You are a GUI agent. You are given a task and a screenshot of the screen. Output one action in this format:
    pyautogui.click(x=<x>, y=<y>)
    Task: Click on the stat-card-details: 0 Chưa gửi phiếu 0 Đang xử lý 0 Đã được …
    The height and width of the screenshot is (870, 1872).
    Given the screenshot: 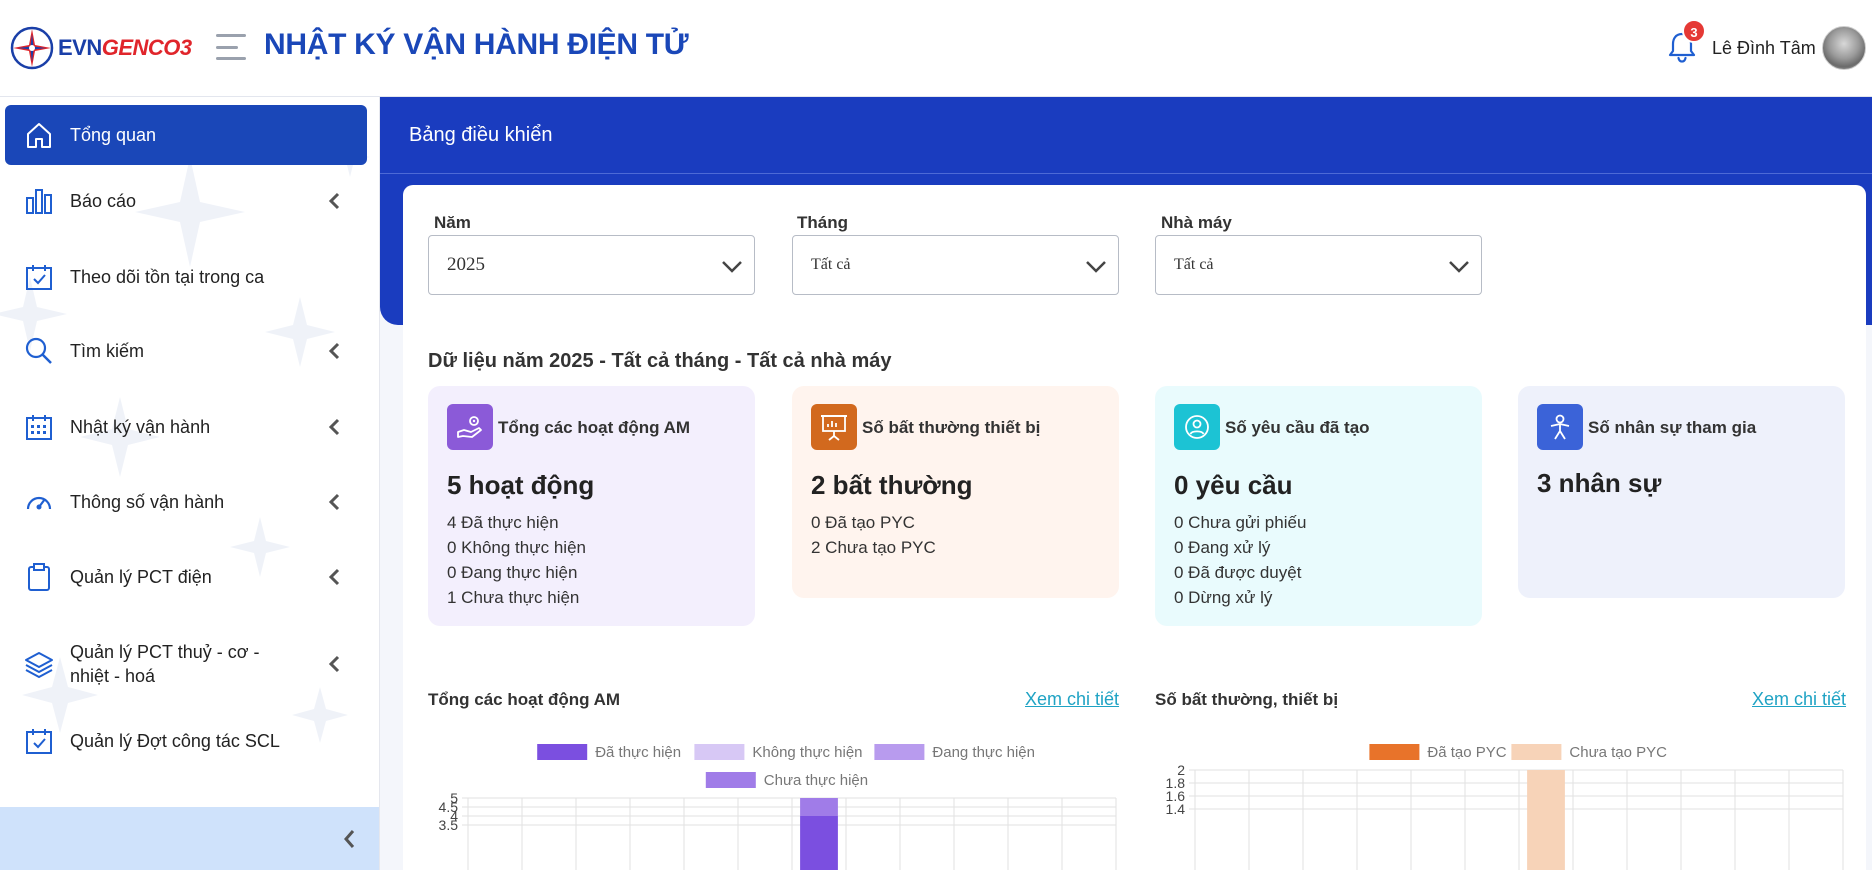 What is the action you would take?
    pyautogui.click(x=1240, y=560)
    